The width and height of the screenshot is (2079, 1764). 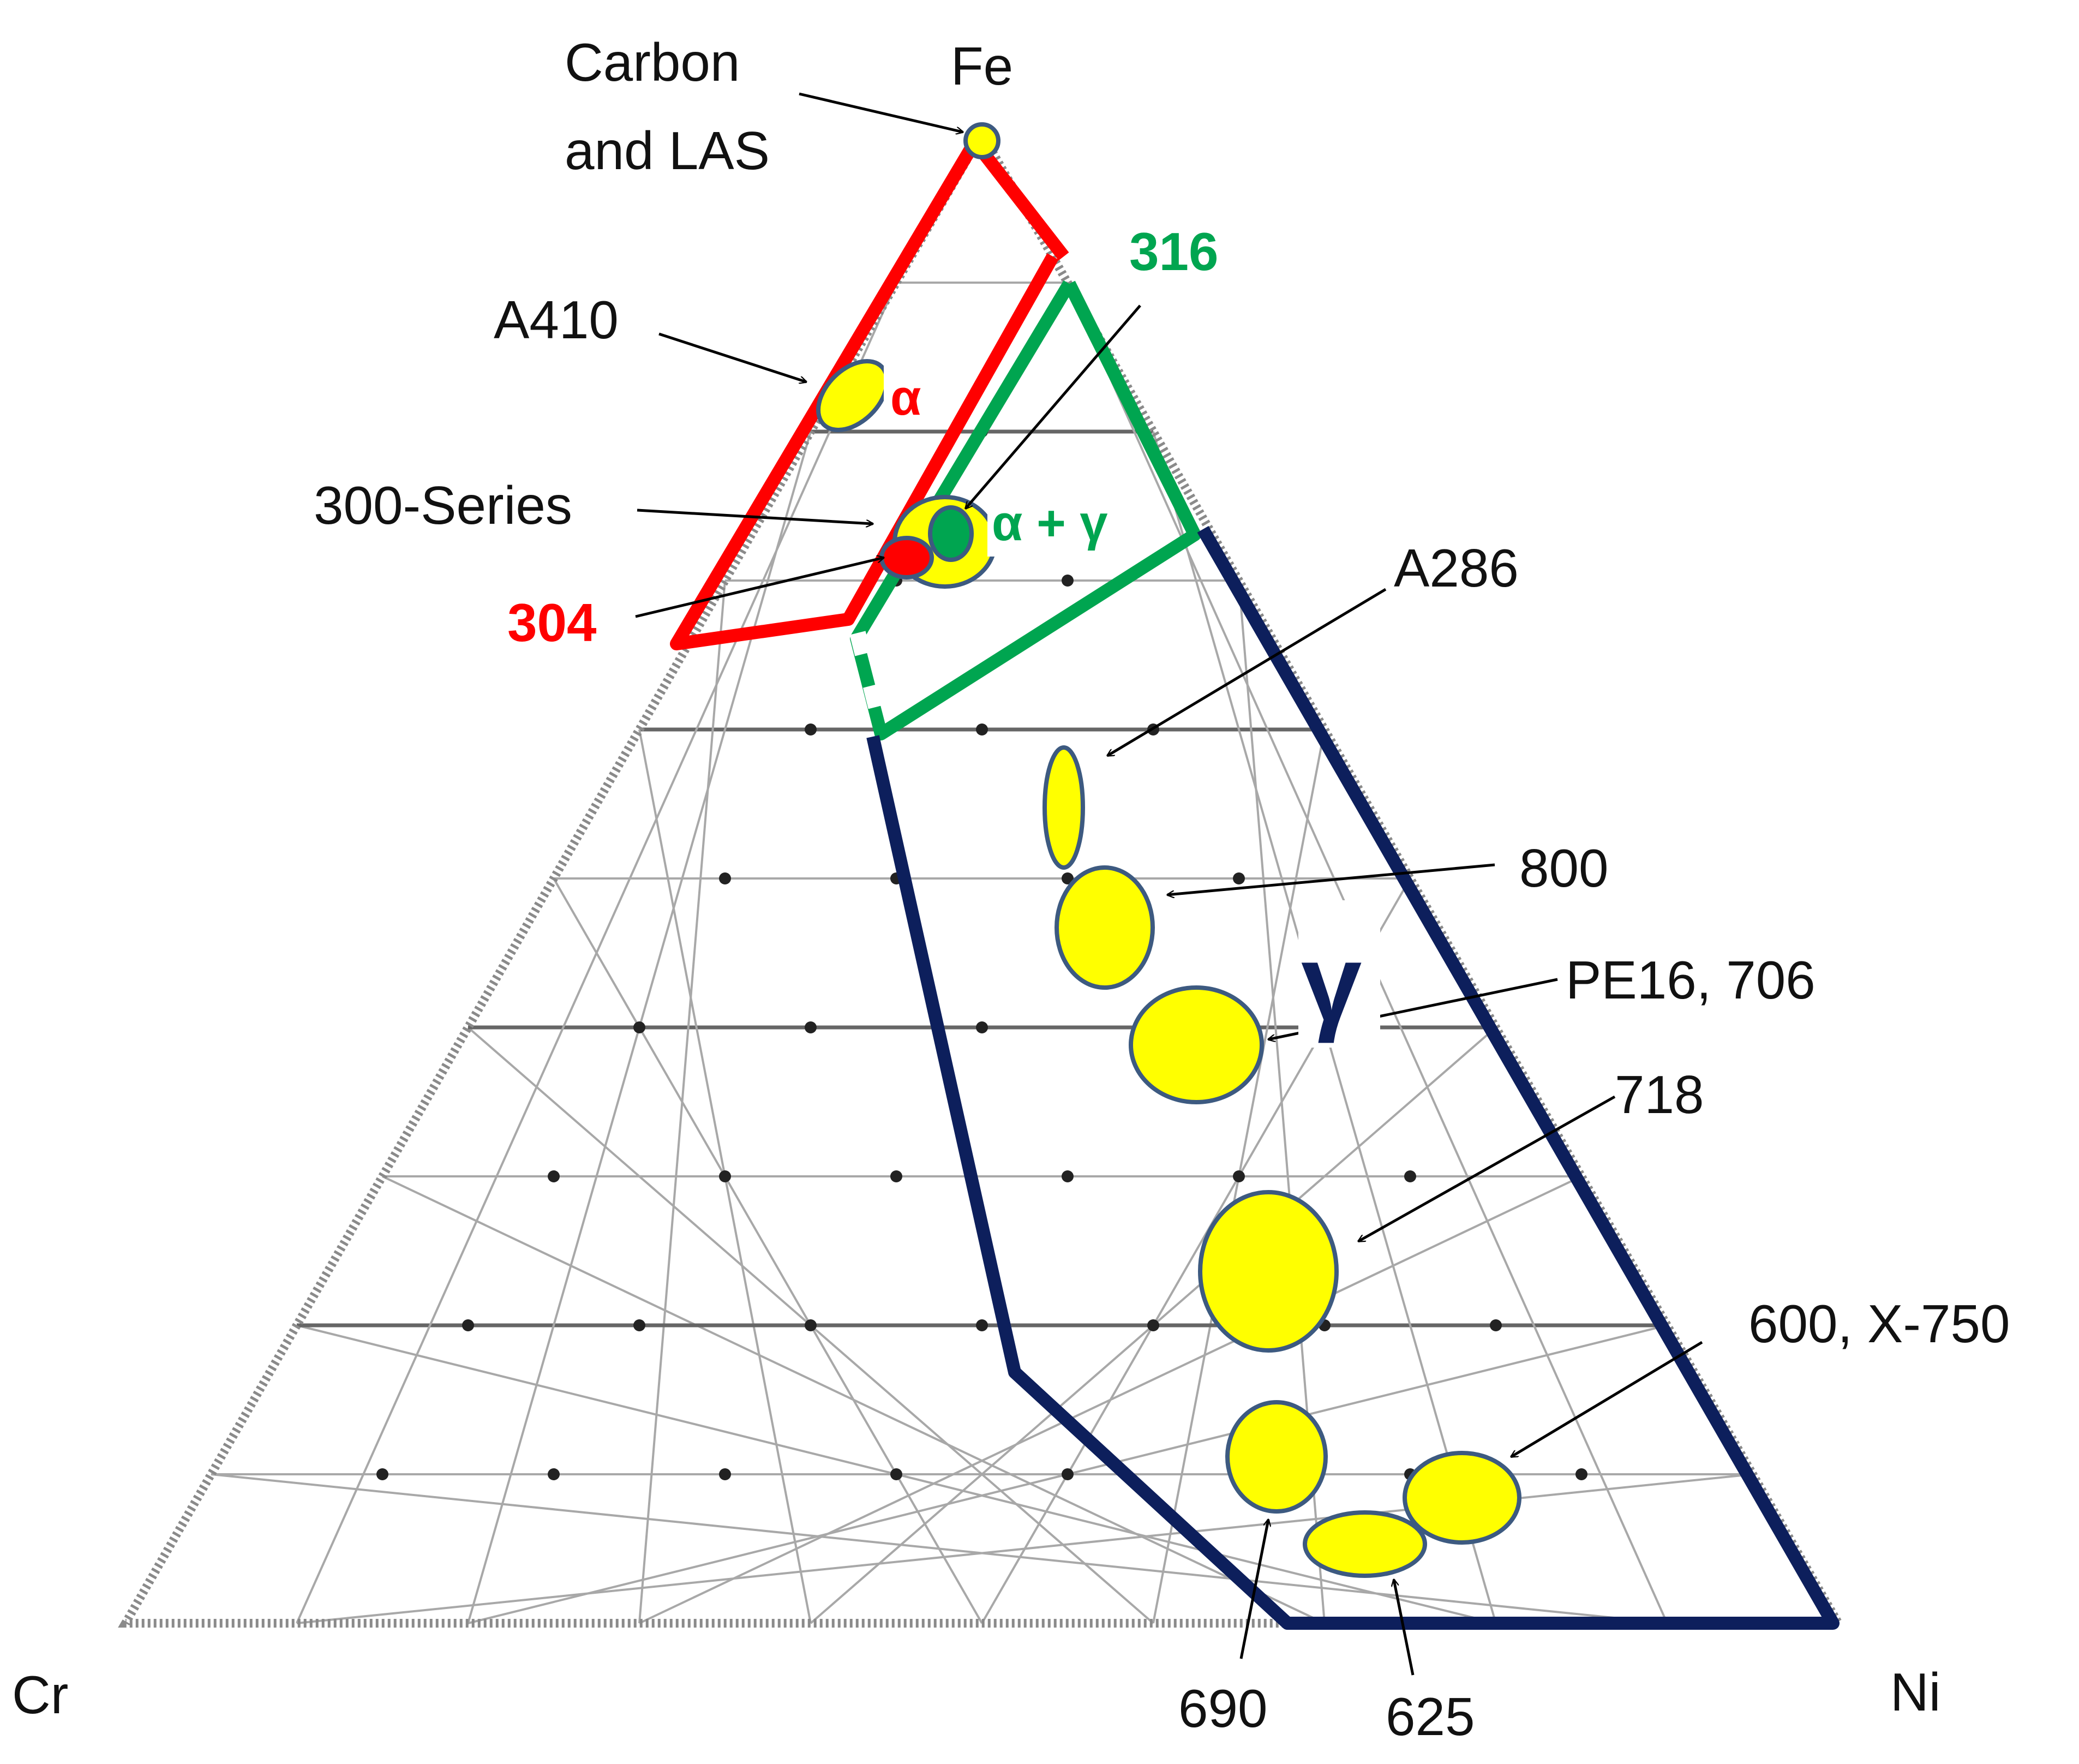 What do you see at coordinates (981, 140) in the screenshot?
I see `alloy-carbon-las` at bounding box center [981, 140].